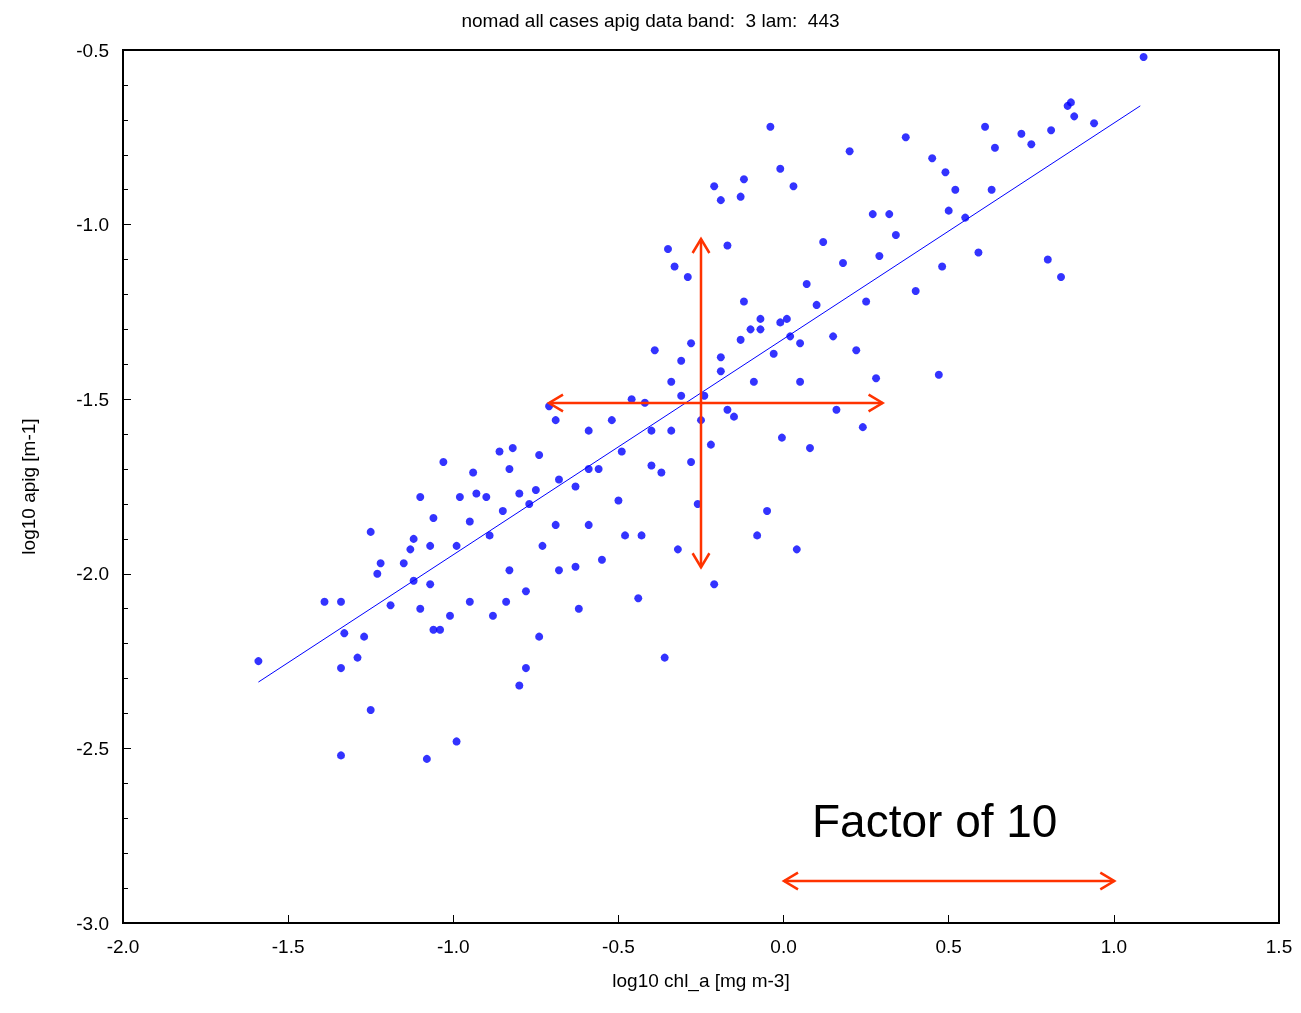 This screenshot has width=1301, height=1013. What do you see at coordinates (92, 50) in the screenshot?
I see `y-tick-label: -0.5` at bounding box center [92, 50].